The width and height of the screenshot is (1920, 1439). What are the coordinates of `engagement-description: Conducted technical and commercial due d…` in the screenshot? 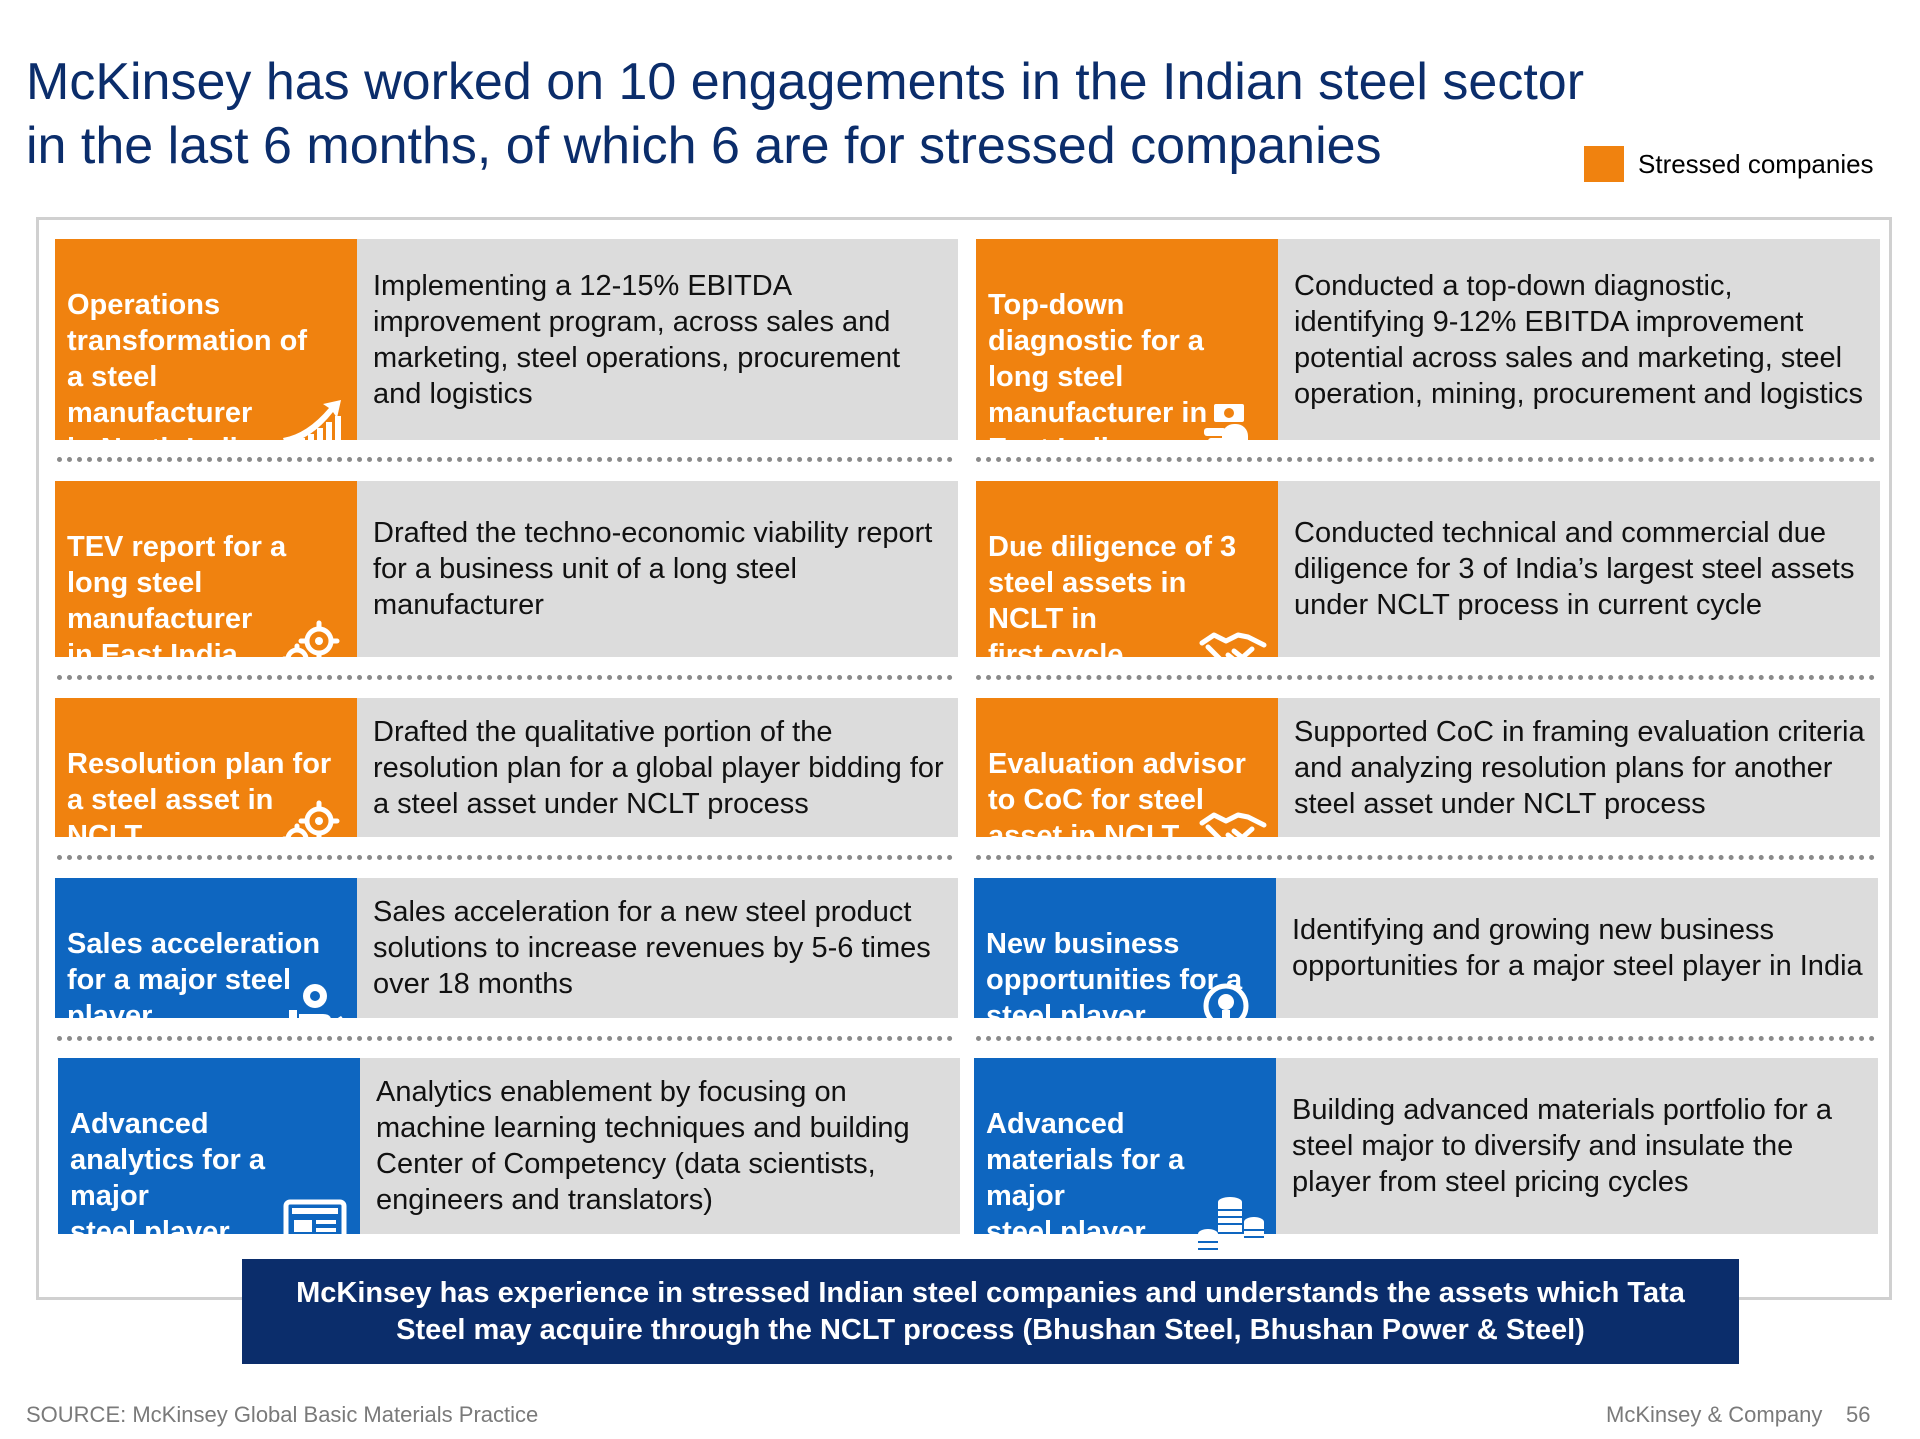 It's located at (1579, 569).